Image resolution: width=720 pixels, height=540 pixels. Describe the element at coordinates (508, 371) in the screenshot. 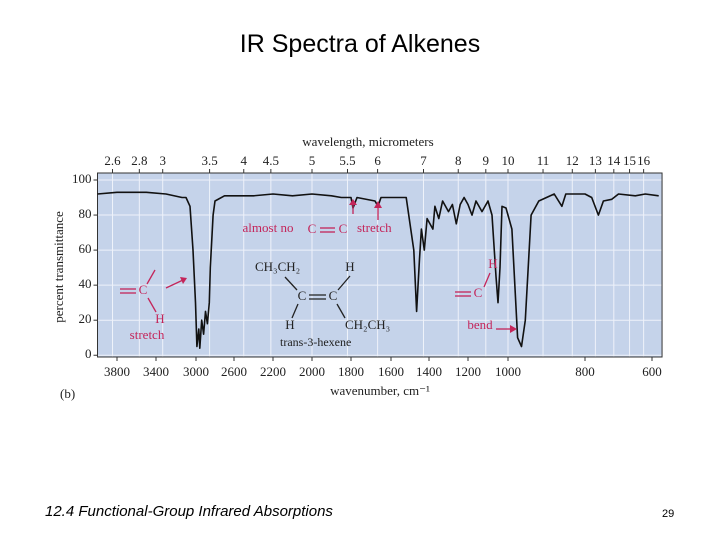

I see `x-tick-label: 1000` at that location.